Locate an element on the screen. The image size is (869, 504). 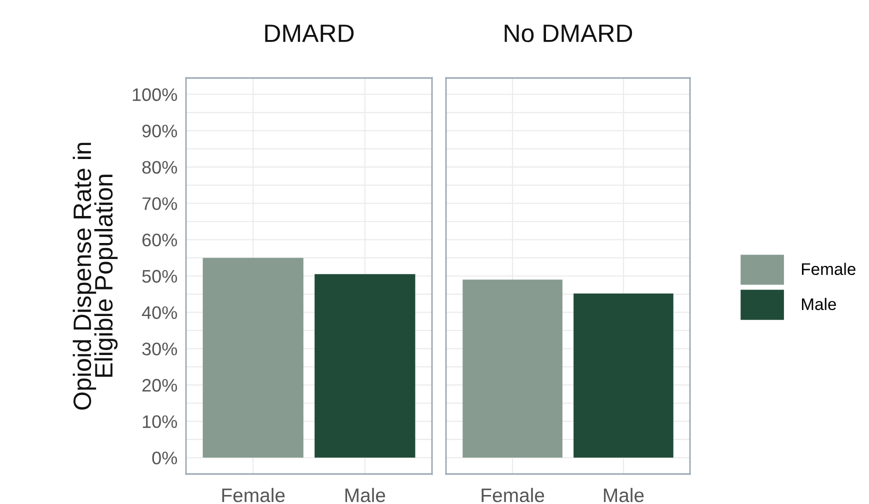
y-tick-label: 10% is located at coordinates (160, 421).